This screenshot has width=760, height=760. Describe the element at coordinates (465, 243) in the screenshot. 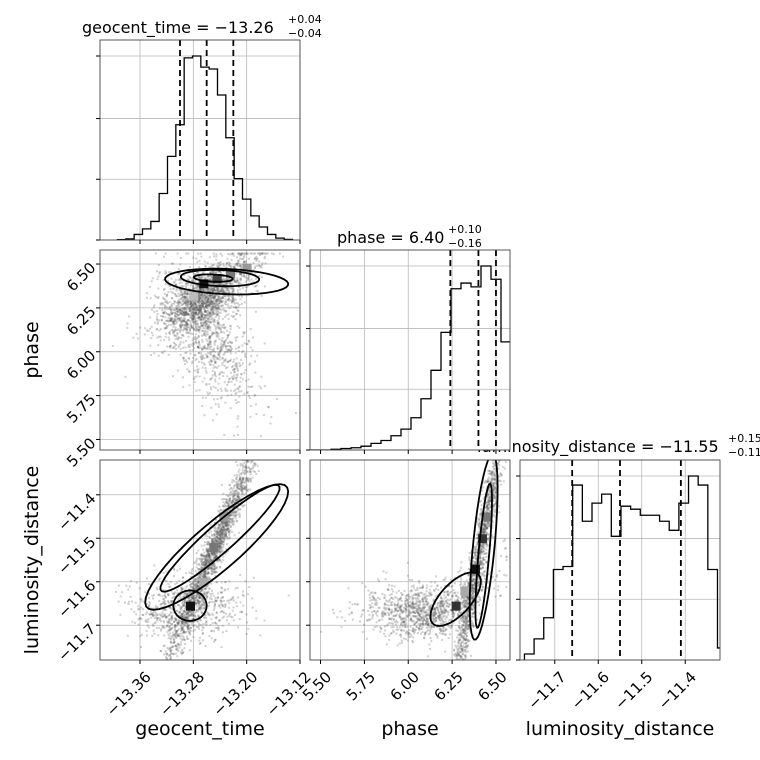

I see `title-phase-lower: −0.16` at that location.